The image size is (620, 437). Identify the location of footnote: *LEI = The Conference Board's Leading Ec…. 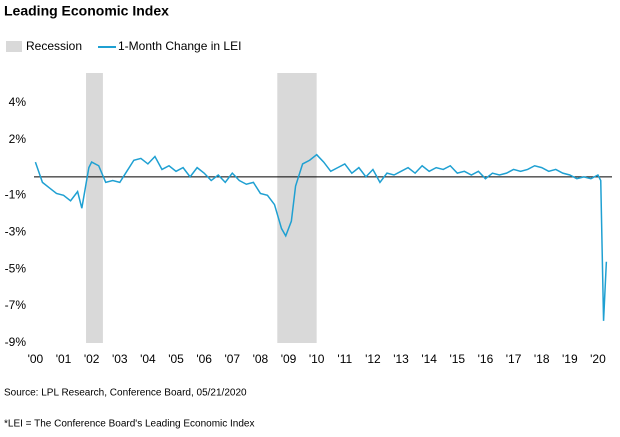
(129, 424).